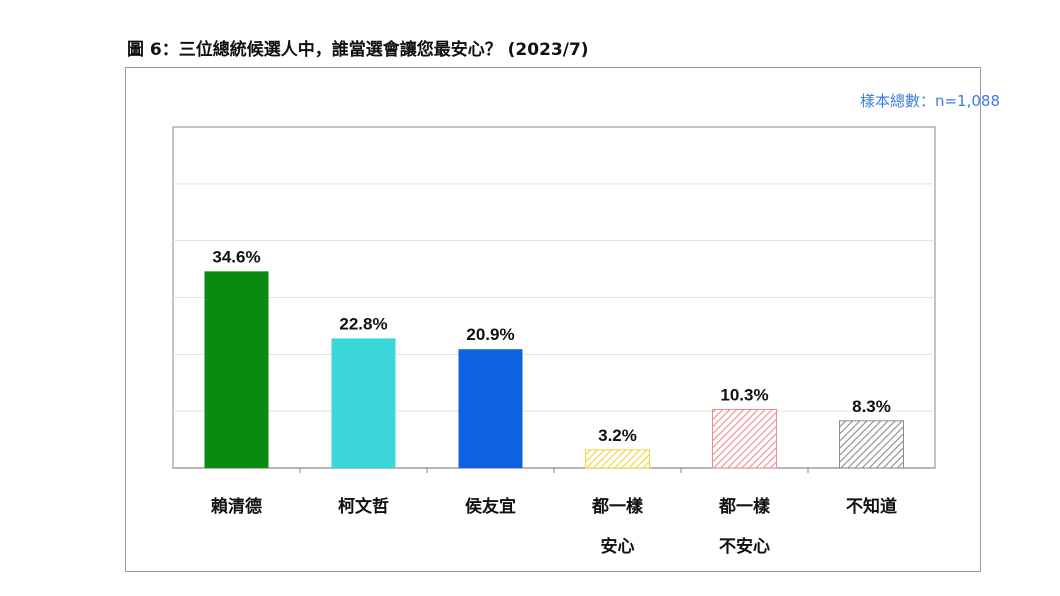  Describe the element at coordinates (490, 506) in the screenshot. I see `category-label: 侯友宜` at that location.